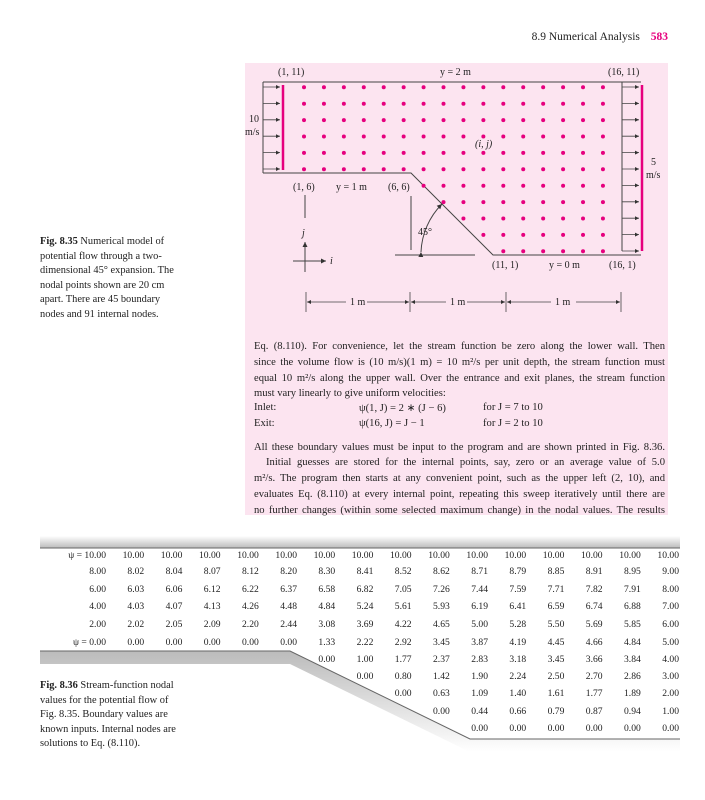 The image size is (705, 800). I want to click on table-cell: 2.37, so click(441, 659).